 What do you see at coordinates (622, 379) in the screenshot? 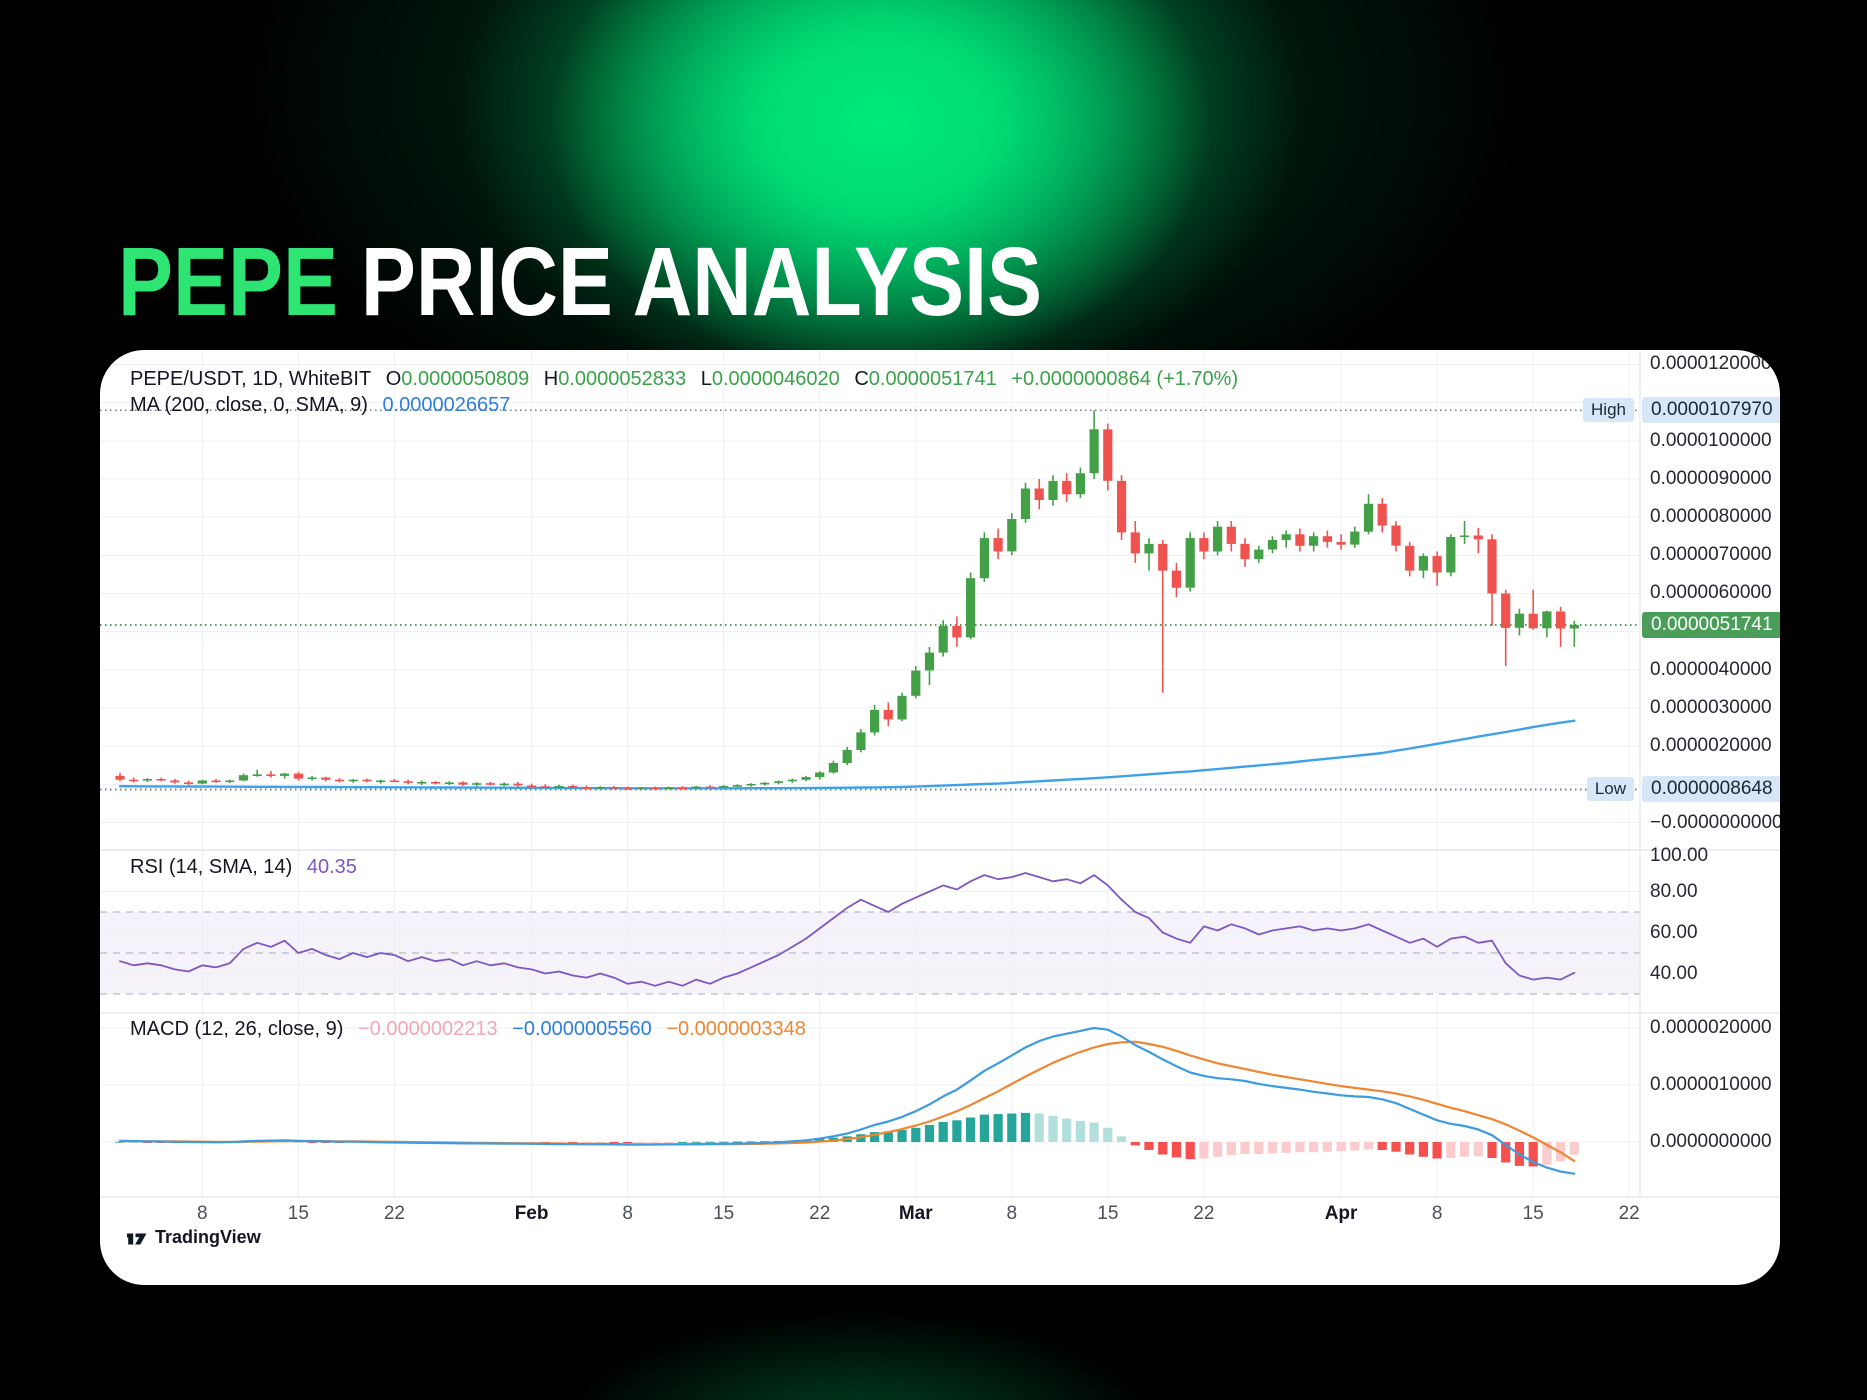
I see `high-value: 0.0000052833` at bounding box center [622, 379].